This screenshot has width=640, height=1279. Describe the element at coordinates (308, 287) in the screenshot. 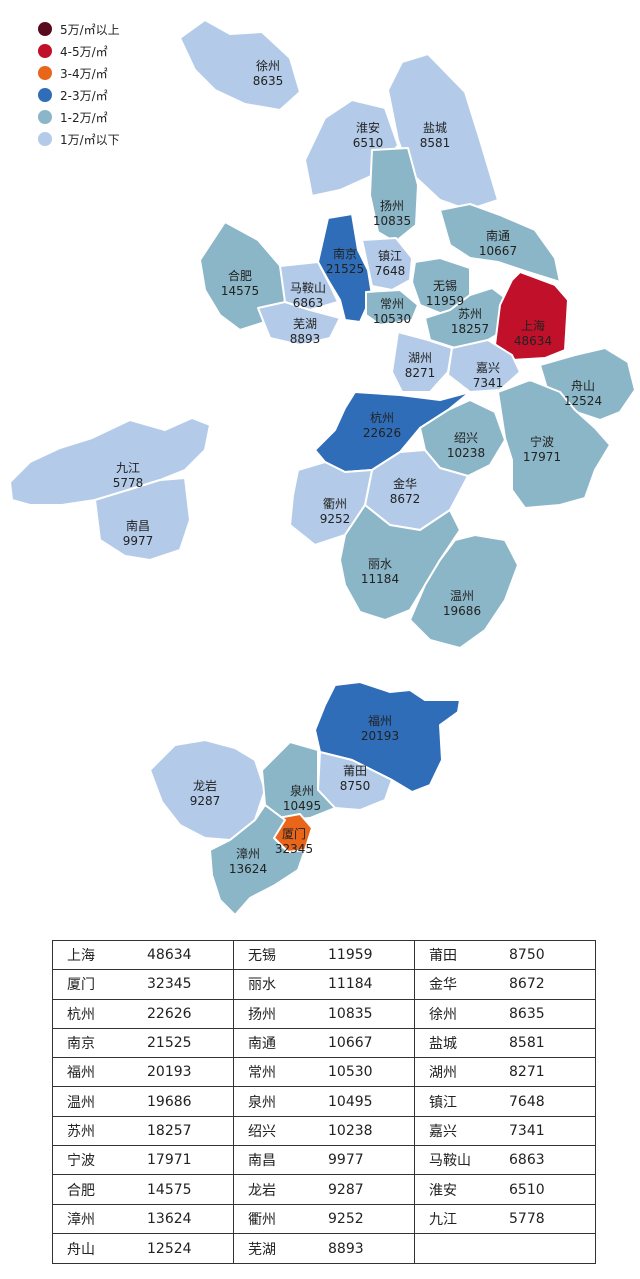

I see `city-name-label: 马鞍山` at that location.